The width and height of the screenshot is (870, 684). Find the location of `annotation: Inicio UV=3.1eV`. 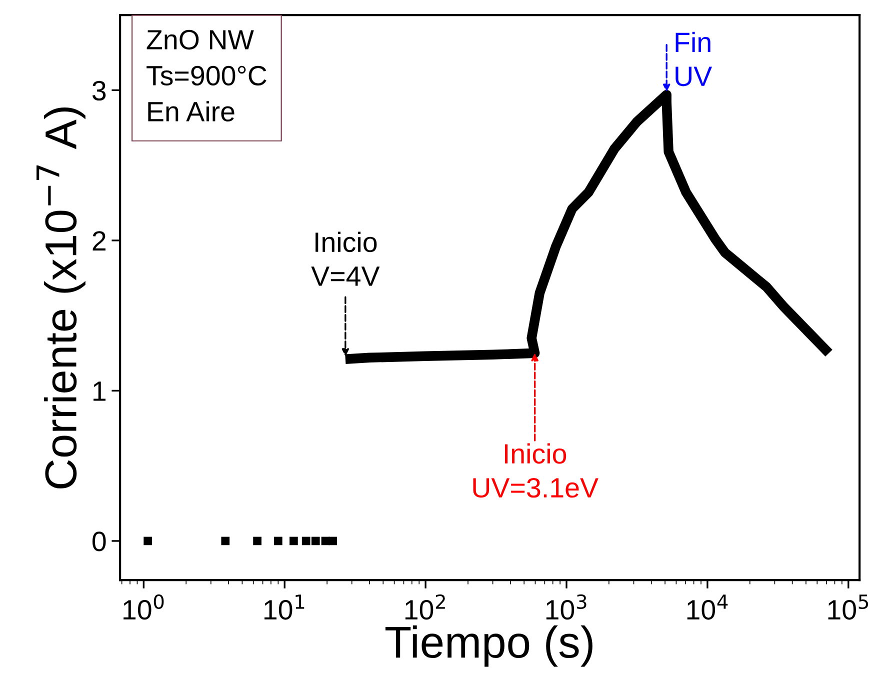

annotation: Inicio UV=3.1eV is located at coordinates (535, 470).